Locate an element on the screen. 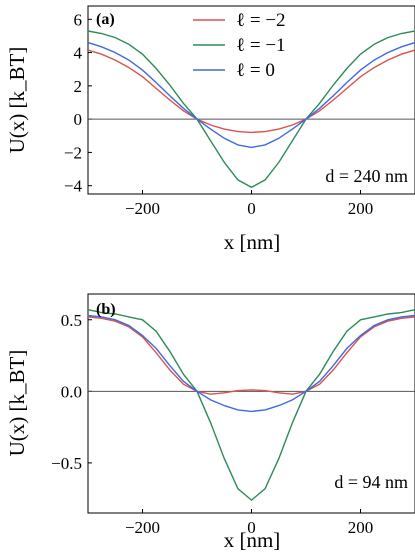  legend-label: ℓ = −1 is located at coordinates (261, 45).